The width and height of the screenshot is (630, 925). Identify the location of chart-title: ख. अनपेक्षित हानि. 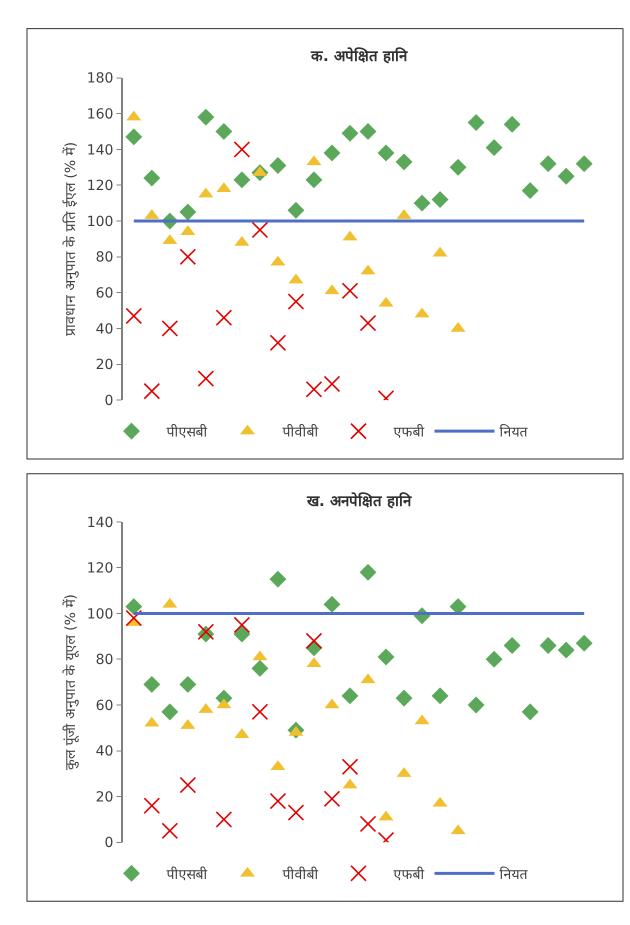
(359, 501).